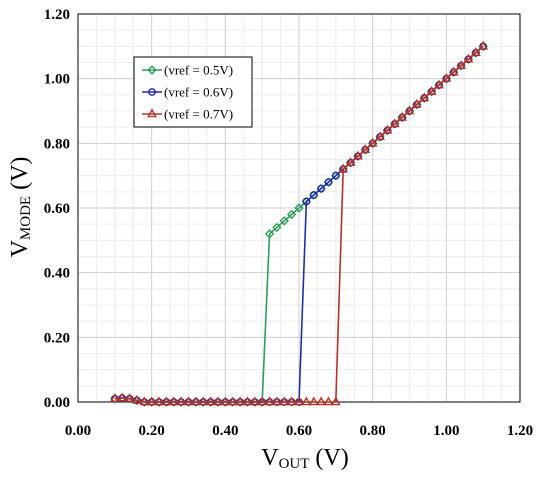 The width and height of the screenshot is (550, 480). What do you see at coordinates (294, 464) in the screenshot?
I see `x-axis-title-sub: OUT` at bounding box center [294, 464].